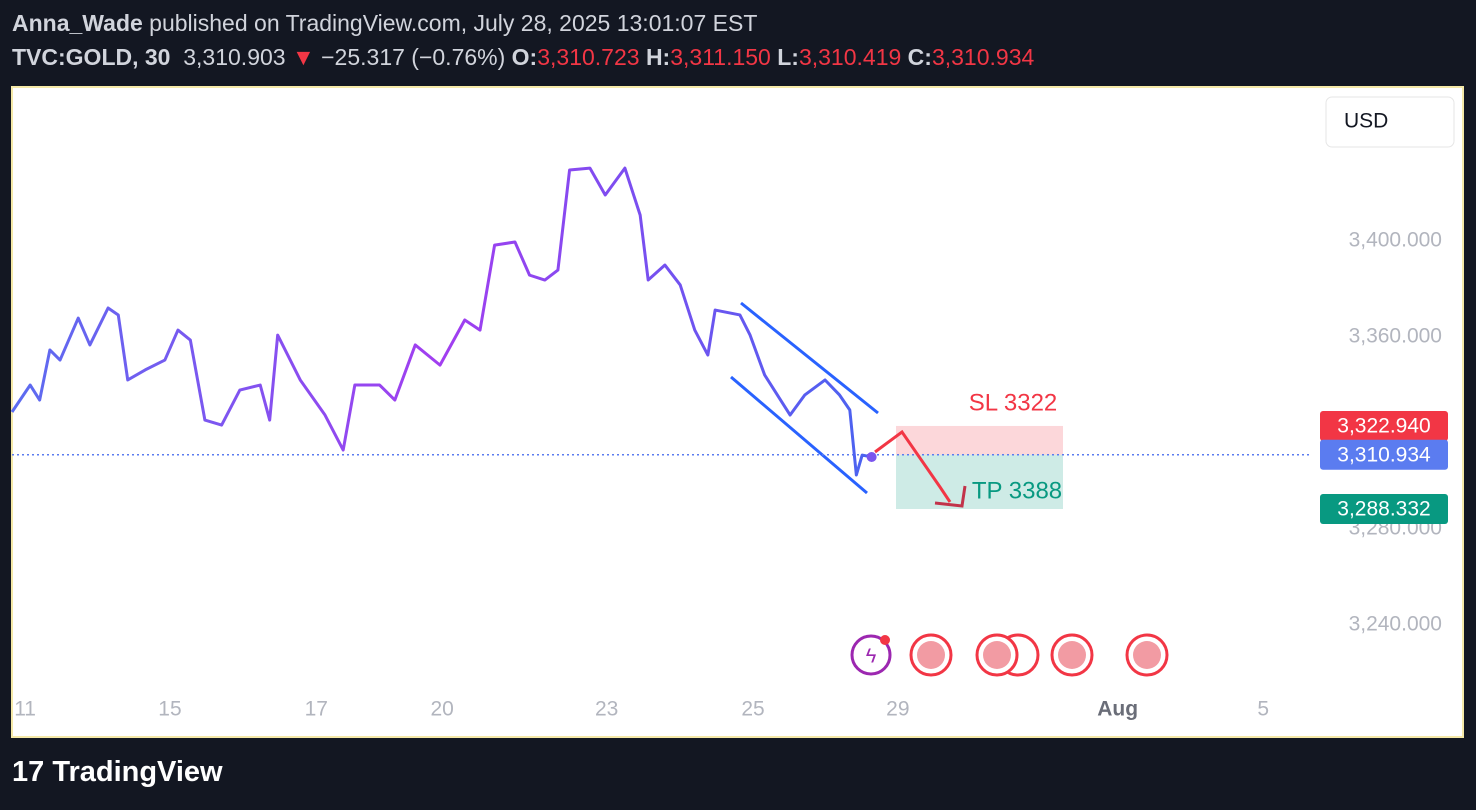 This screenshot has width=1476, height=810. I want to click on x-tick-label: 5, so click(1263, 709).